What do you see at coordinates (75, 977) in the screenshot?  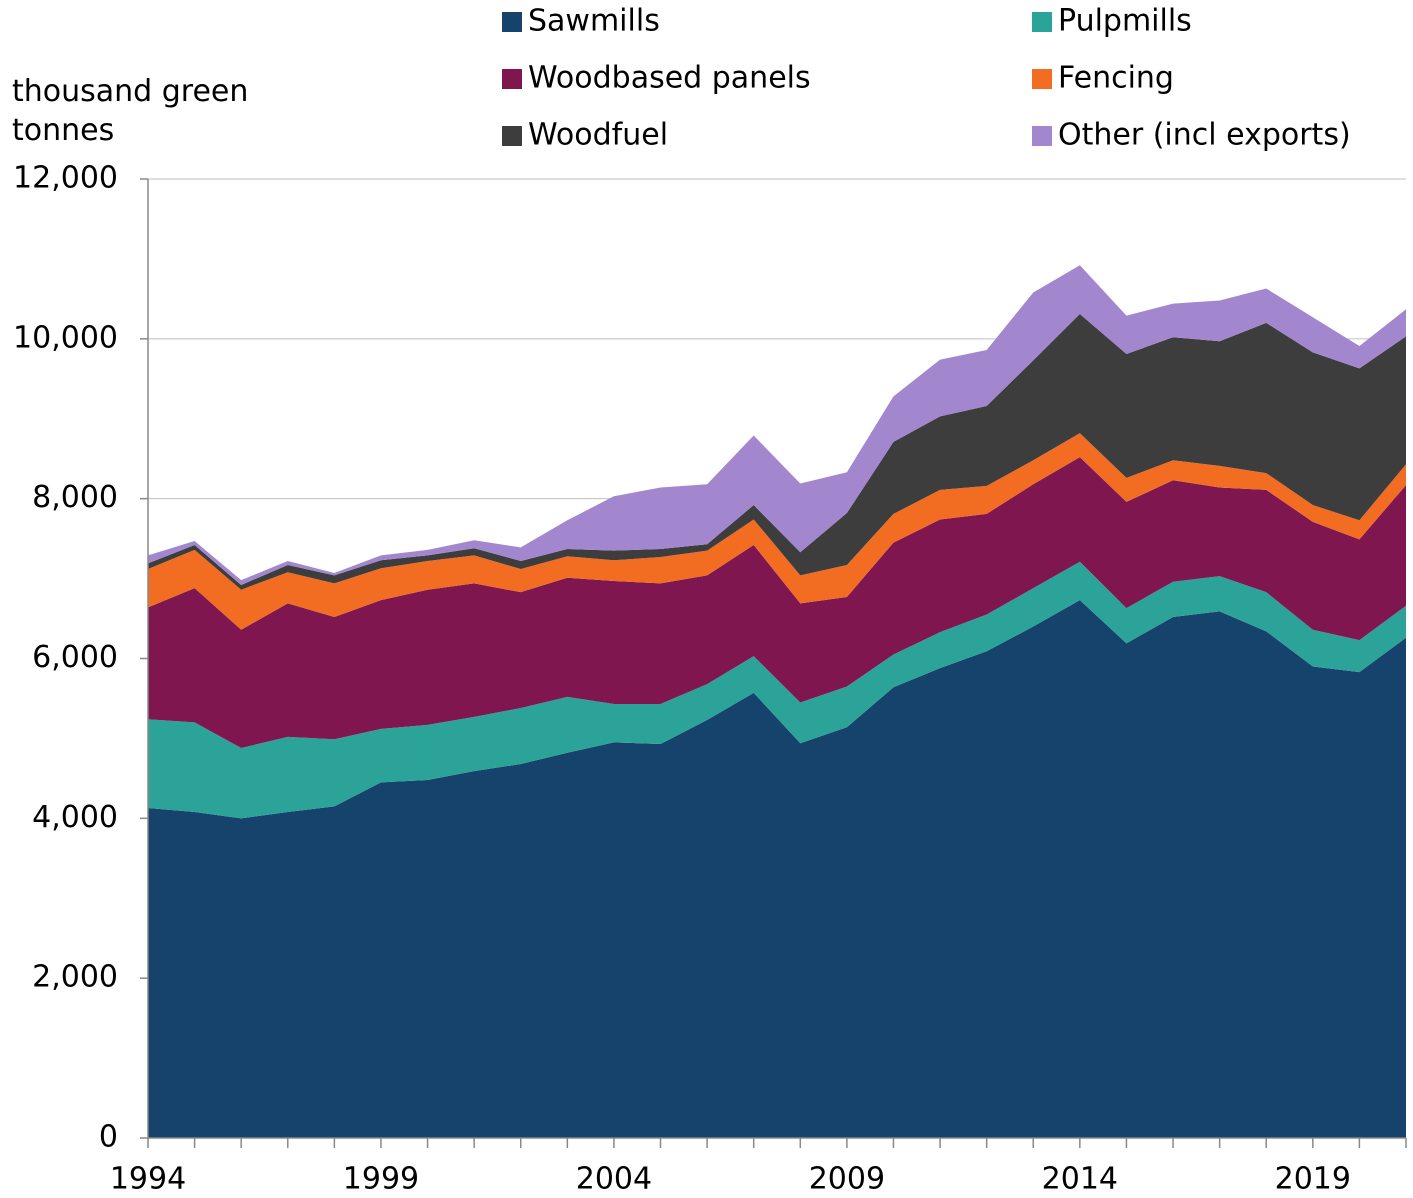 I see `y-tick-label: 2,000` at bounding box center [75, 977].